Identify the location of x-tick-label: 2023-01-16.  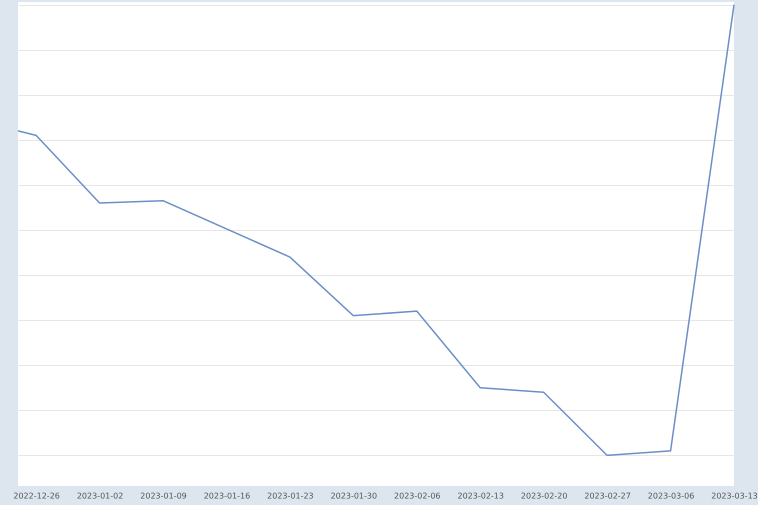
(227, 496).